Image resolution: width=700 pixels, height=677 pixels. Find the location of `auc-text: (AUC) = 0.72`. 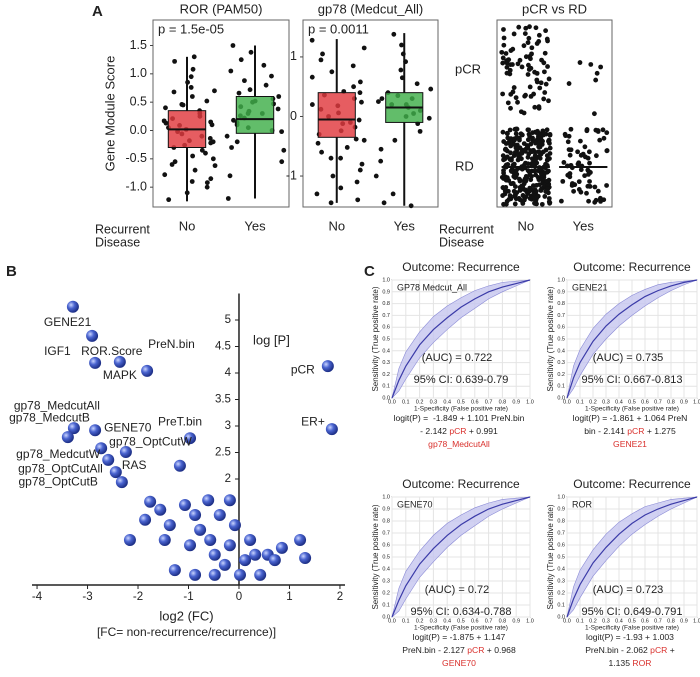

auc-text: (AUC) = 0.72 is located at coordinates (457, 590).